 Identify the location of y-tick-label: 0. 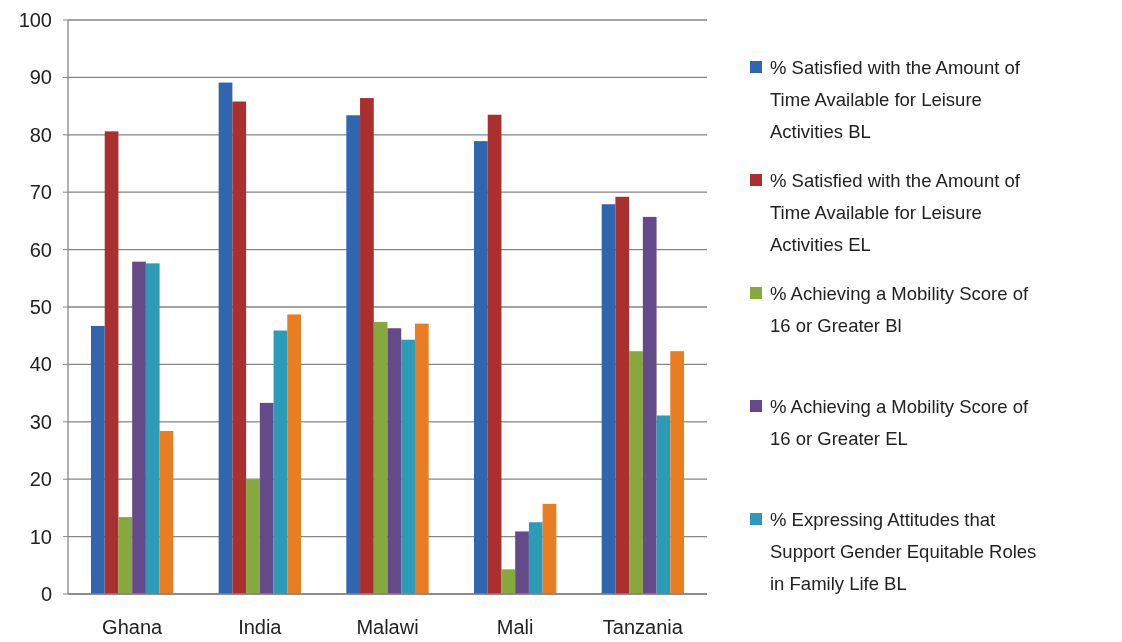
(46, 594).